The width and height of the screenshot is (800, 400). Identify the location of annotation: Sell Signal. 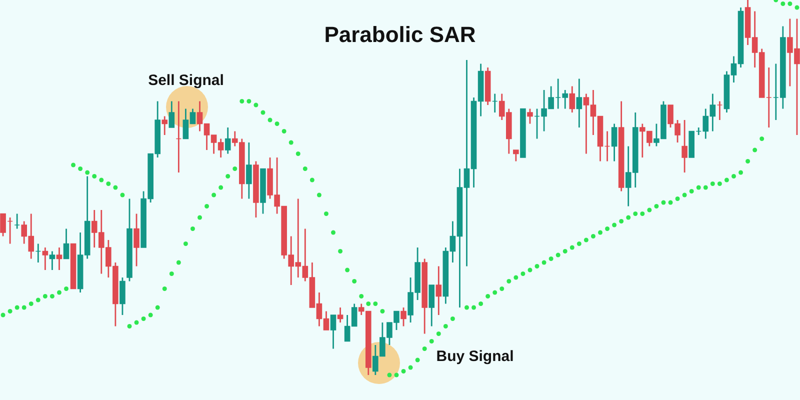
(186, 80).